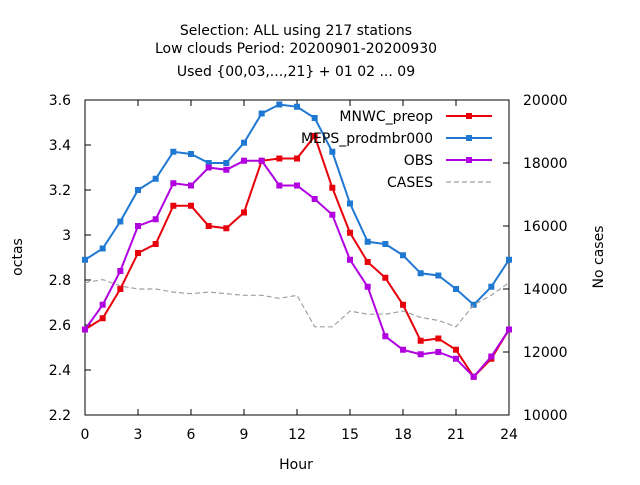  I want to click on y2-tick-label: 12000, so click(545, 353).